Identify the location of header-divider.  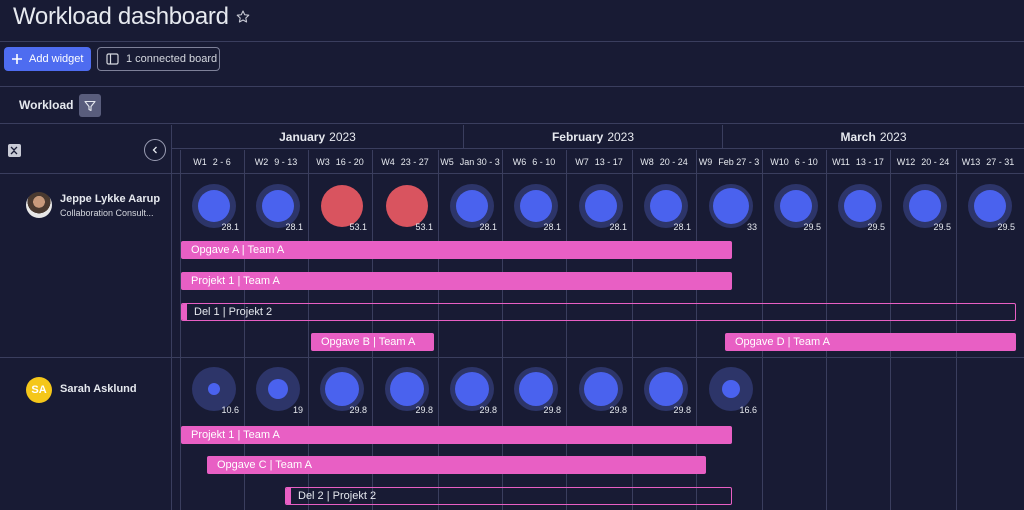
(512, 173).